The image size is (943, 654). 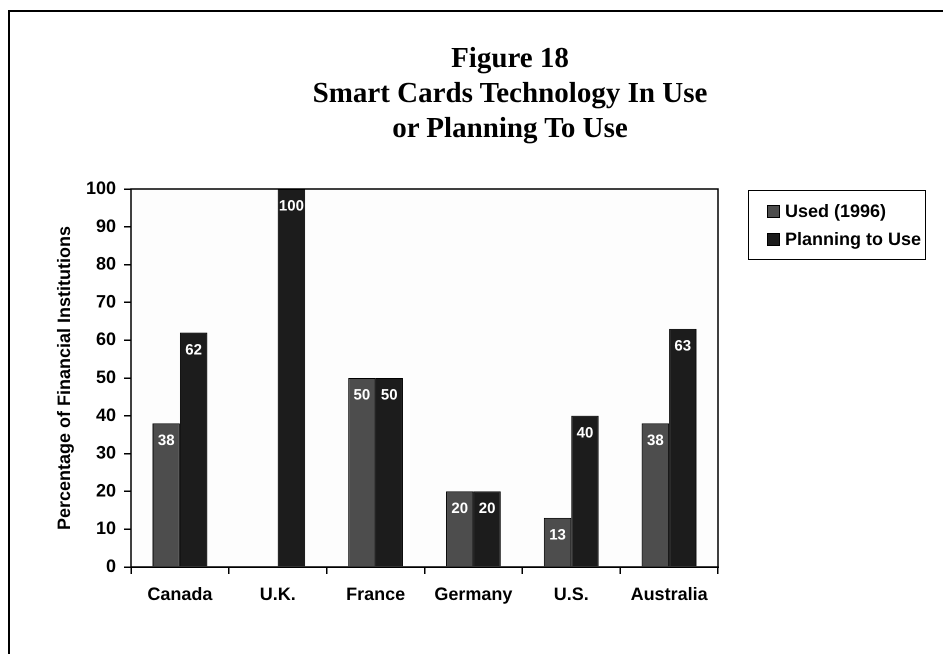 What do you see at coordinates (571, 594) in the screenshot?
I see `x-tick-label: U.S.` at bounding box center [571, 594].